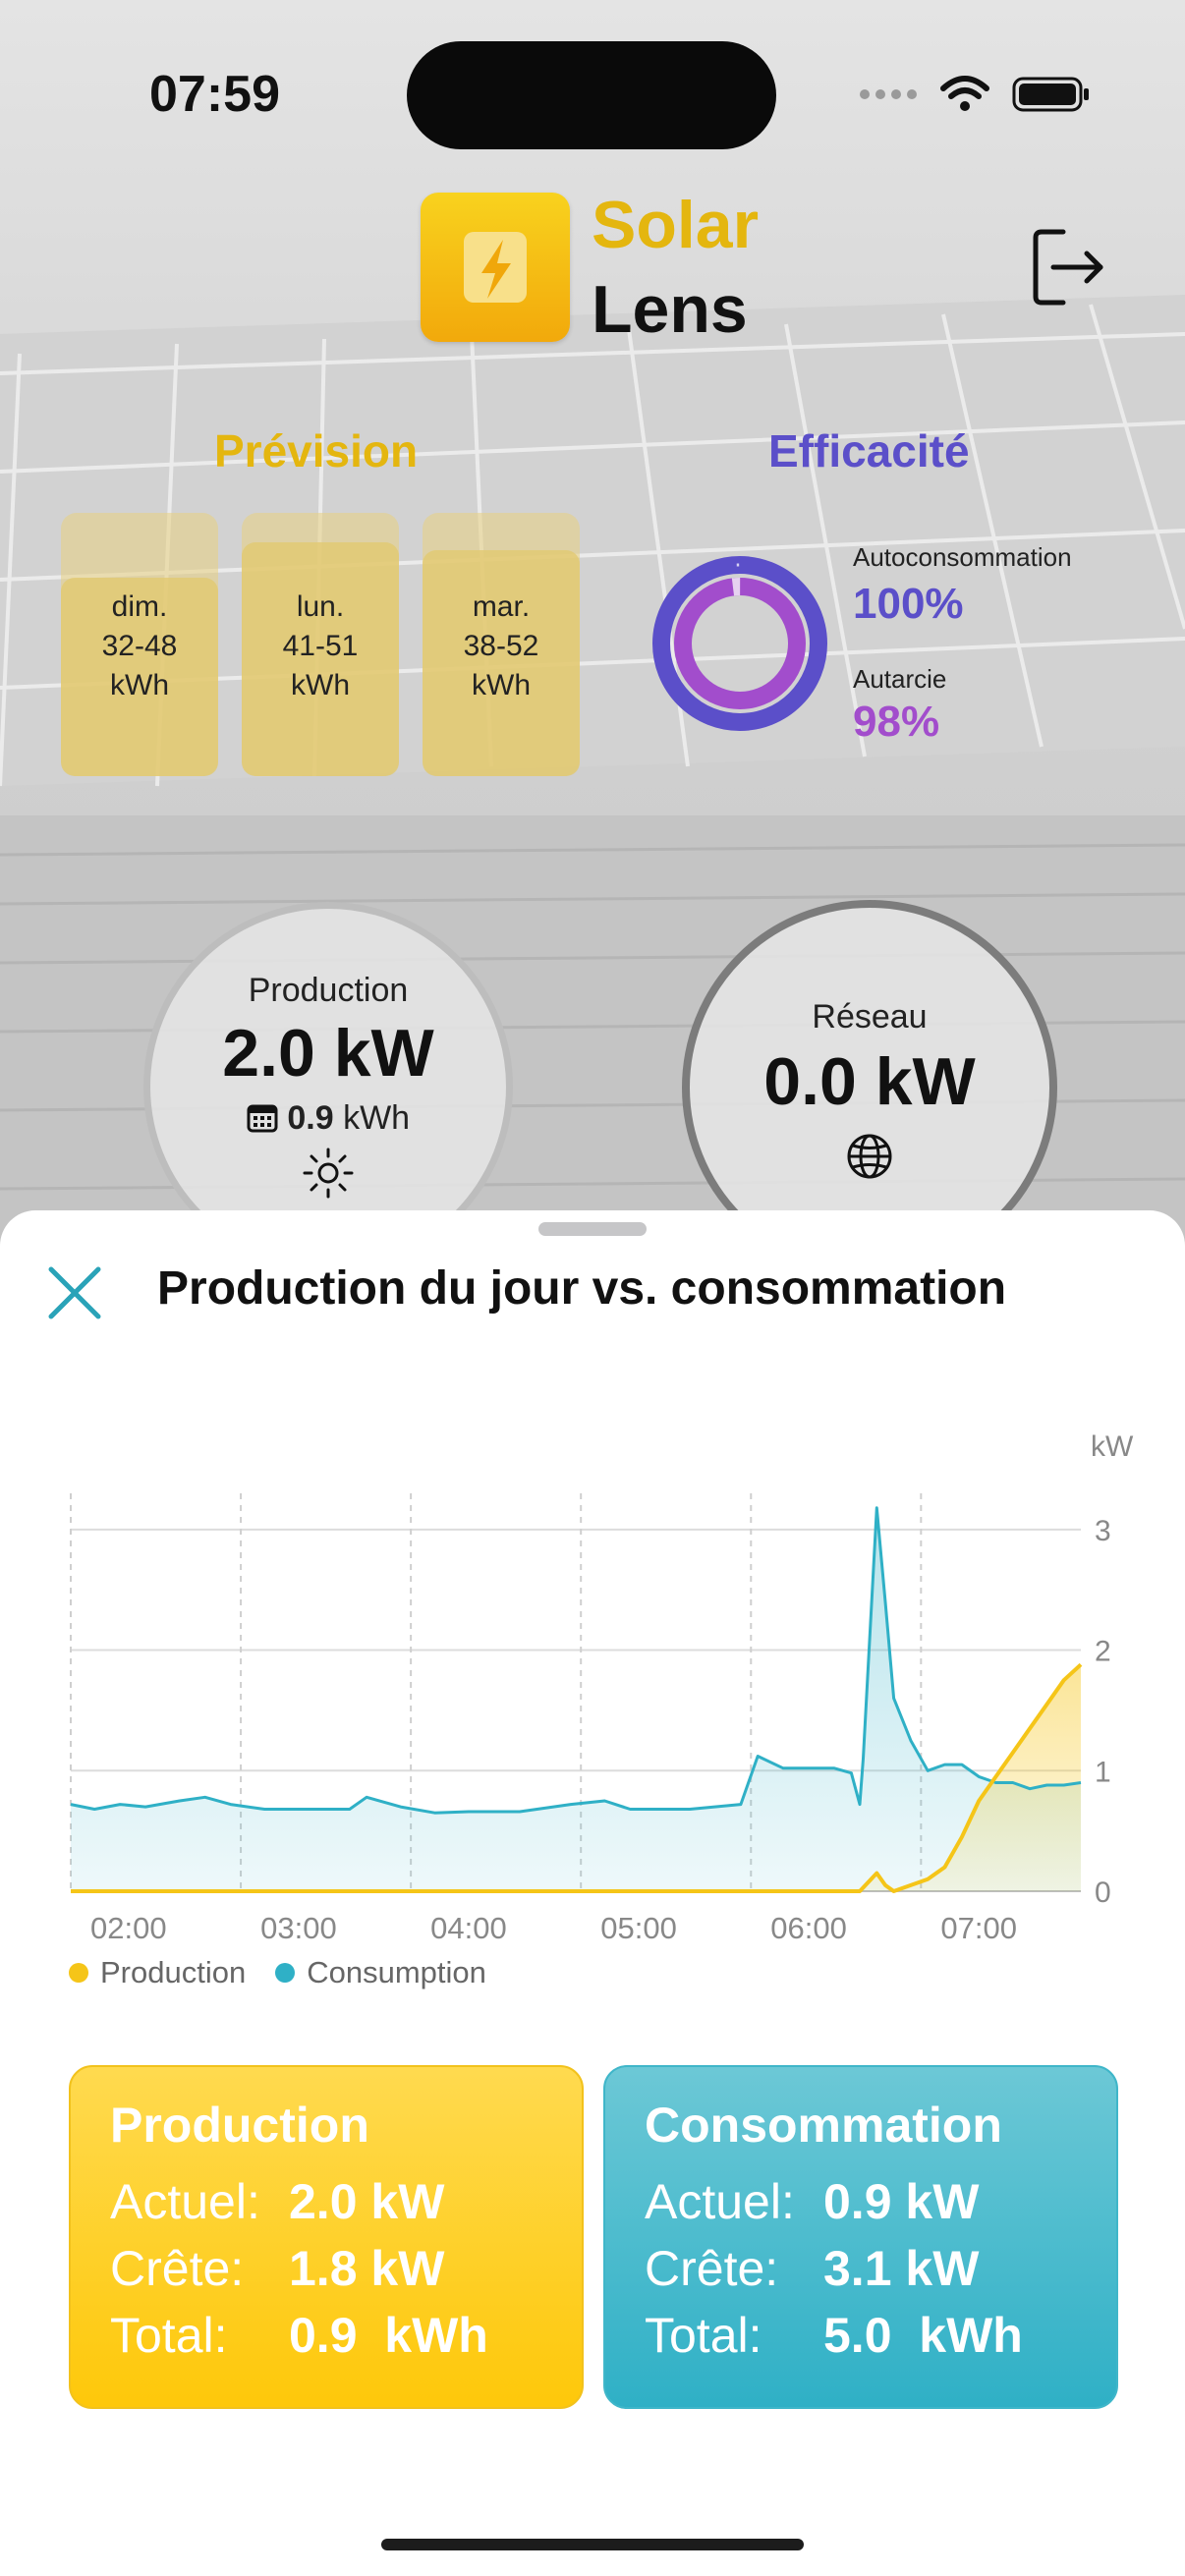  What do you see at coordinates (963, 557) in the screenshot?
I see `autoconsommation-label: Autoconsommation` at bounding box center [963, 557].